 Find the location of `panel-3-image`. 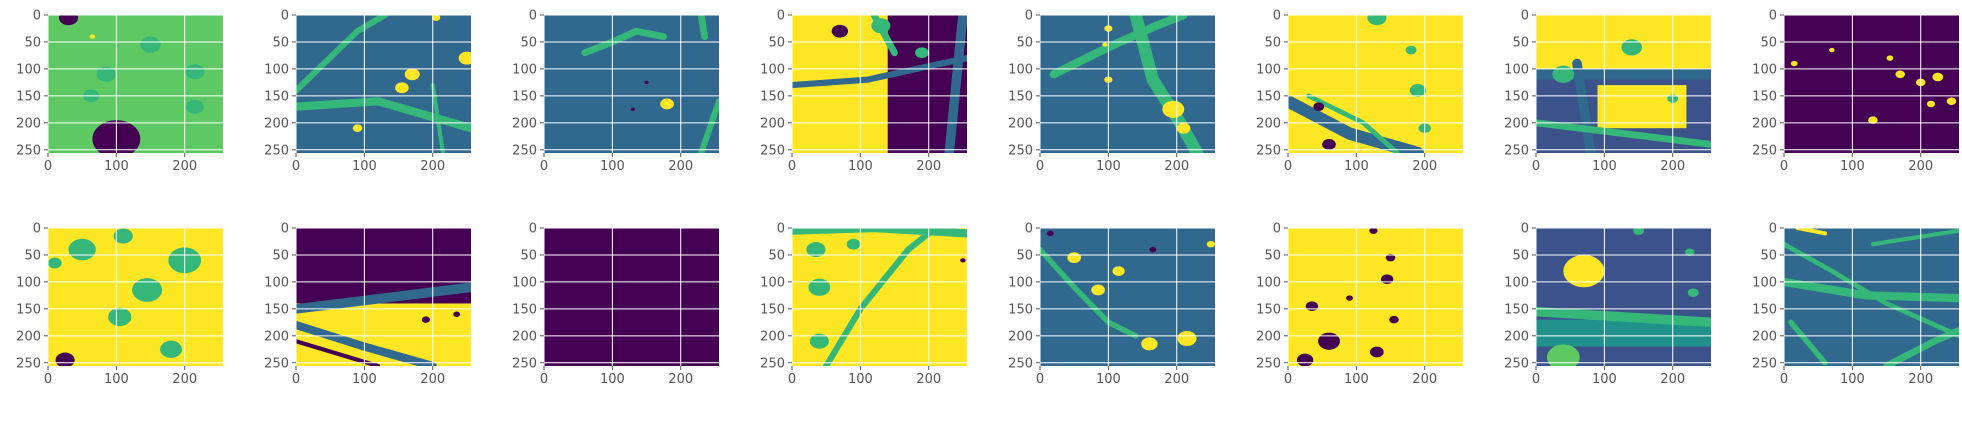

panel-3-image is located at coordinates (631, 84).